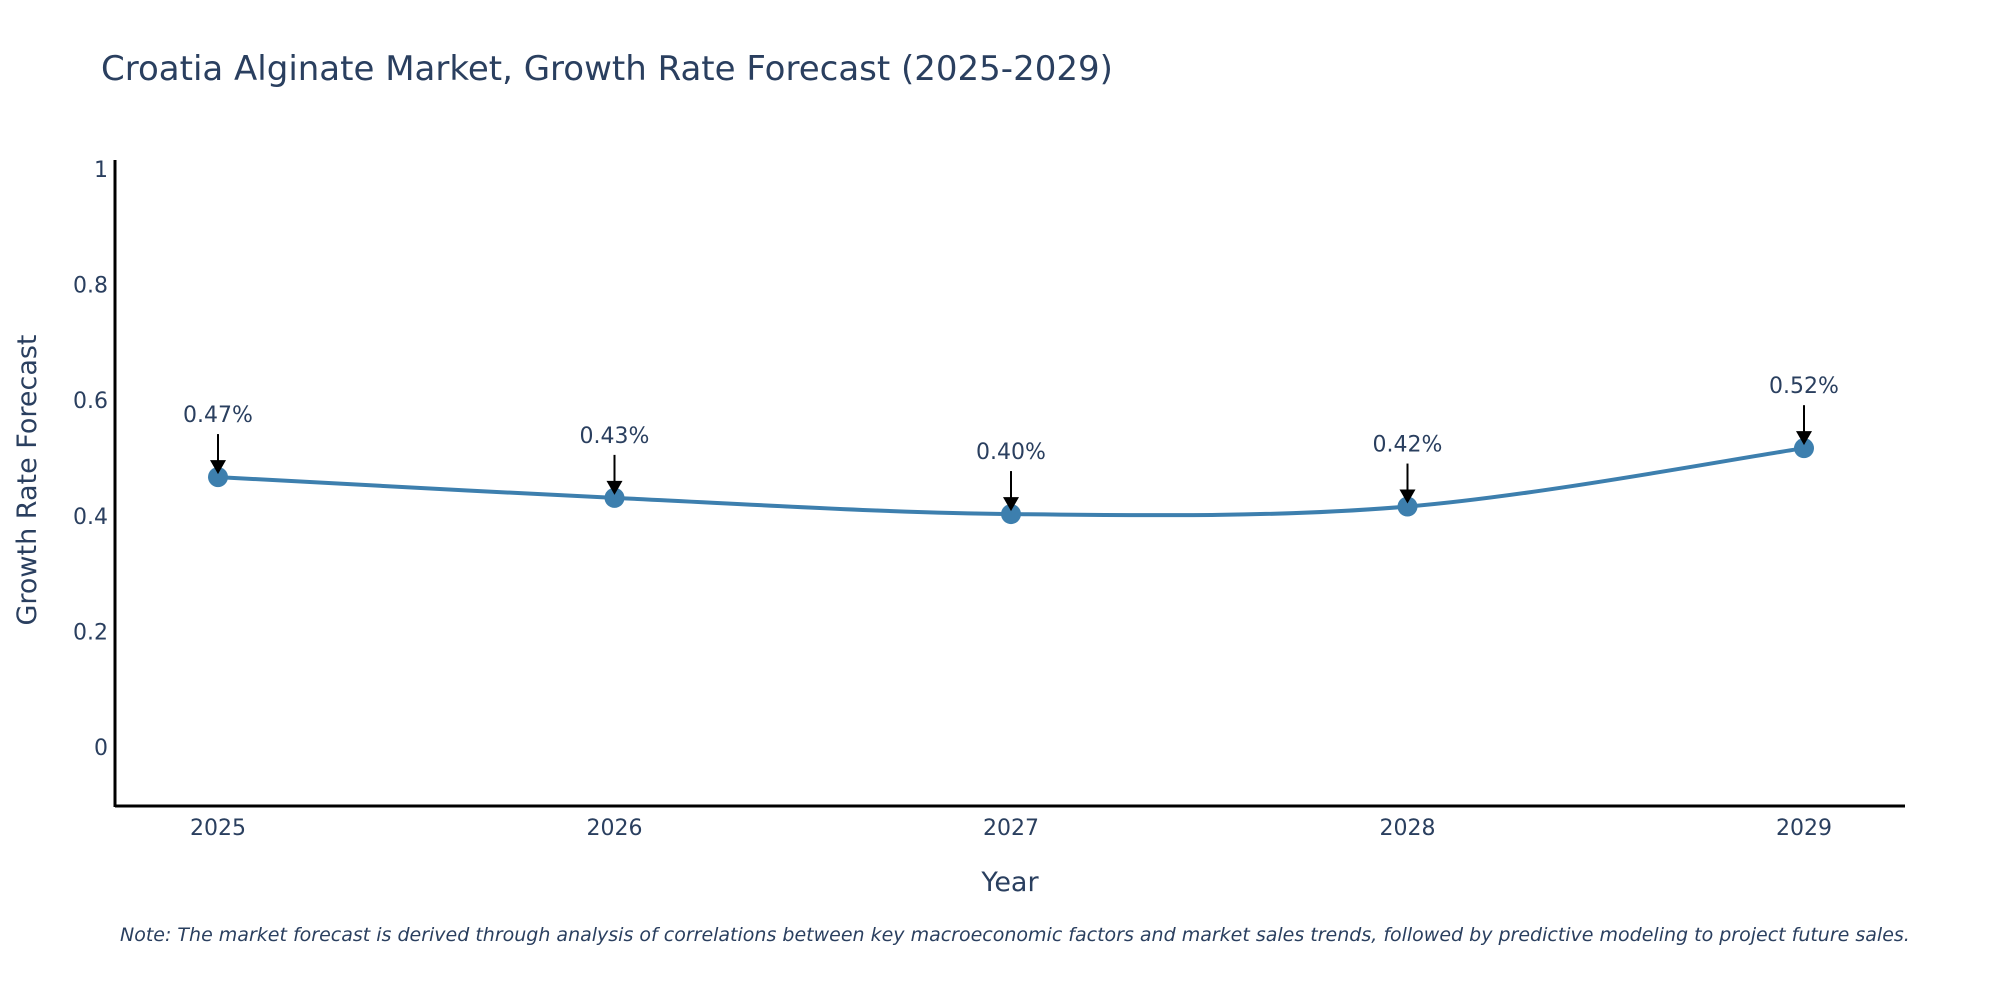 Image resolution: width=2000 pixels, height=1000 pixels. Describe the element at coordinates (27, 479) in the screenshot. I see `y-axis-title: Growth Rate Forecast` at that location.